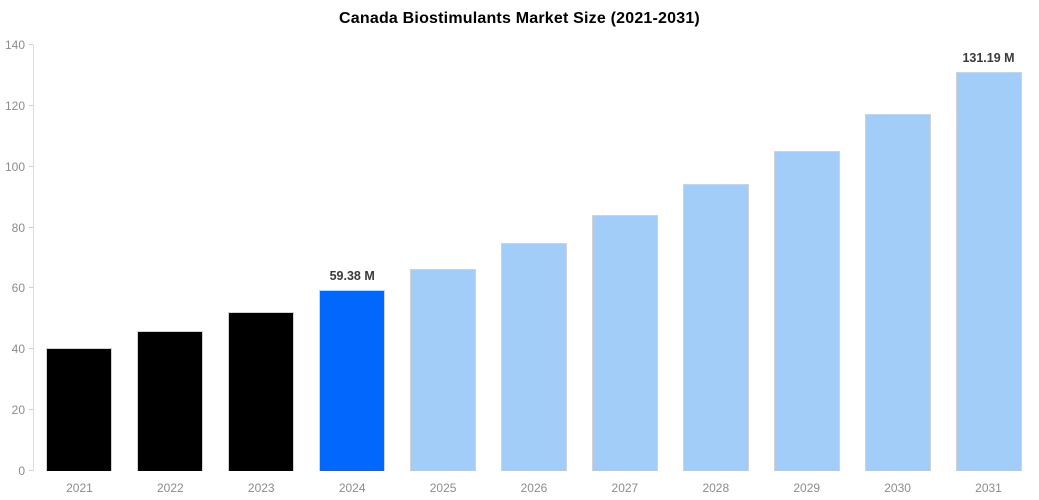 Image resolution: width=1039 pixels, height=500 pixels. Describe the element at coordinates (79, 409) in the screenshot. I see `bar-2021` at that location.